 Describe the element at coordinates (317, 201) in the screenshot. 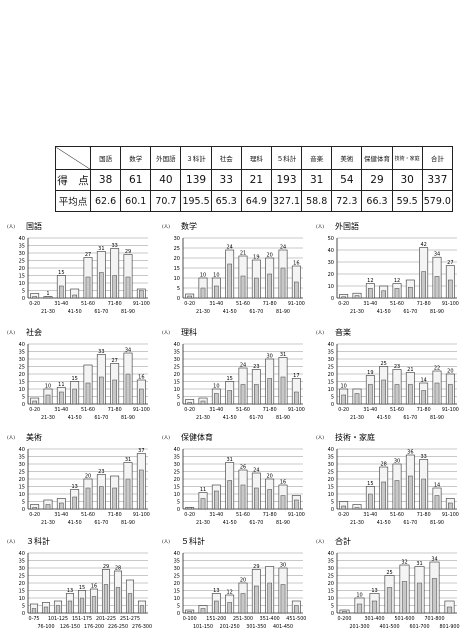

I see `average-cell: 58.8` at that location.